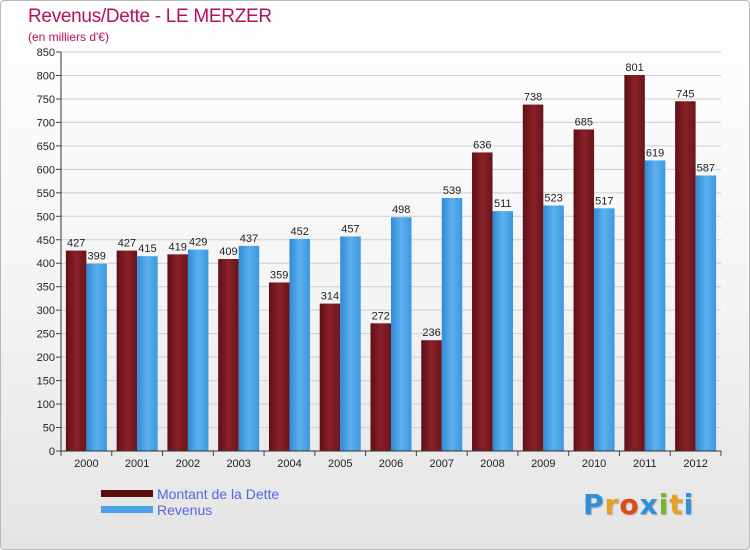 The height and width of the screenshot is (550, 750). What do you see at coordinates (381, 316) in the screenshot?
I see `data-label: 272` at bounding box center [381, 316].